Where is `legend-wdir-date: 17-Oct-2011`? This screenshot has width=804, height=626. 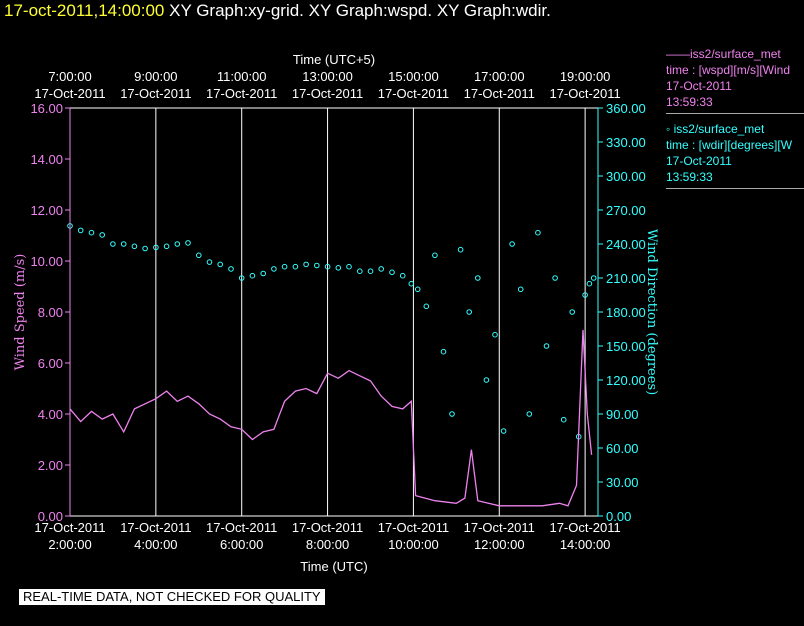
legend-wdir-date: 17-Oct-2011 is located at coordinates (699, 161).